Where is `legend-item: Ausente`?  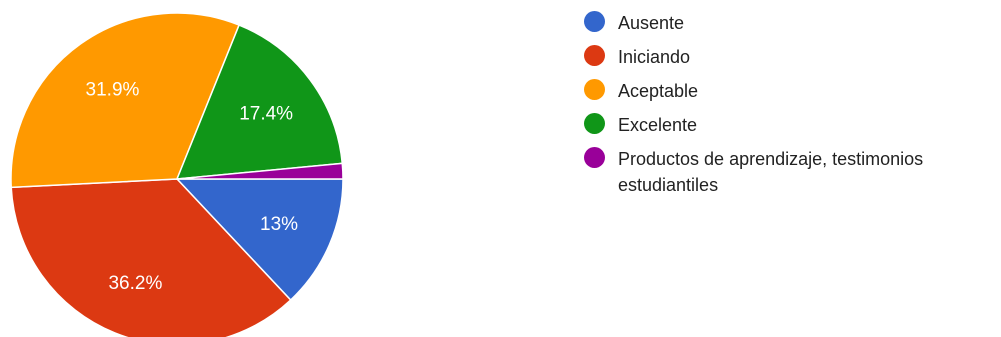 legend-item: Ausente is located at coordinates (789, 23).